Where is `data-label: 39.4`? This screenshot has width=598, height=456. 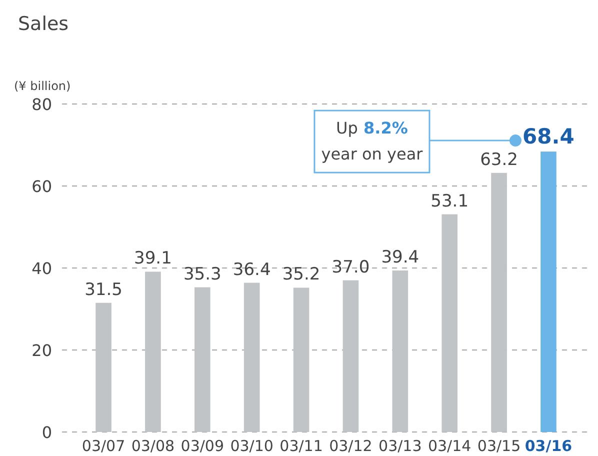
data-label: 39.4 is located at coordinates (400, 257).